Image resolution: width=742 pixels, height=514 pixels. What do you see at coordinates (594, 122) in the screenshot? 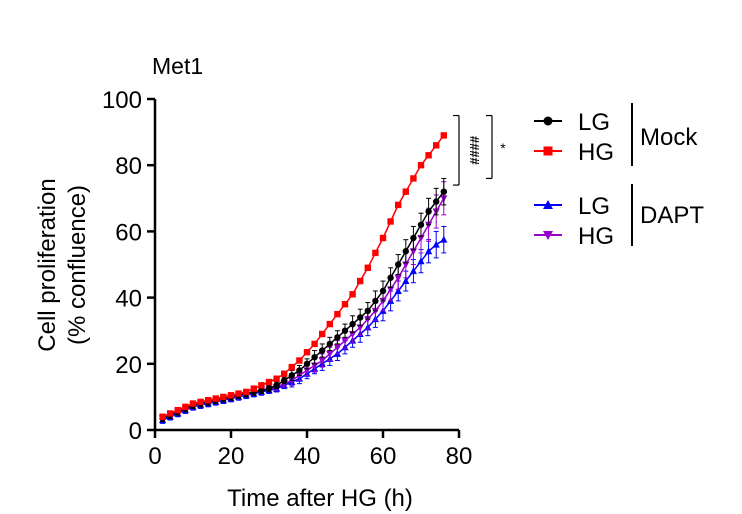
I see `legend-label-mock-lg: LG` at bounding box center [594, 122].